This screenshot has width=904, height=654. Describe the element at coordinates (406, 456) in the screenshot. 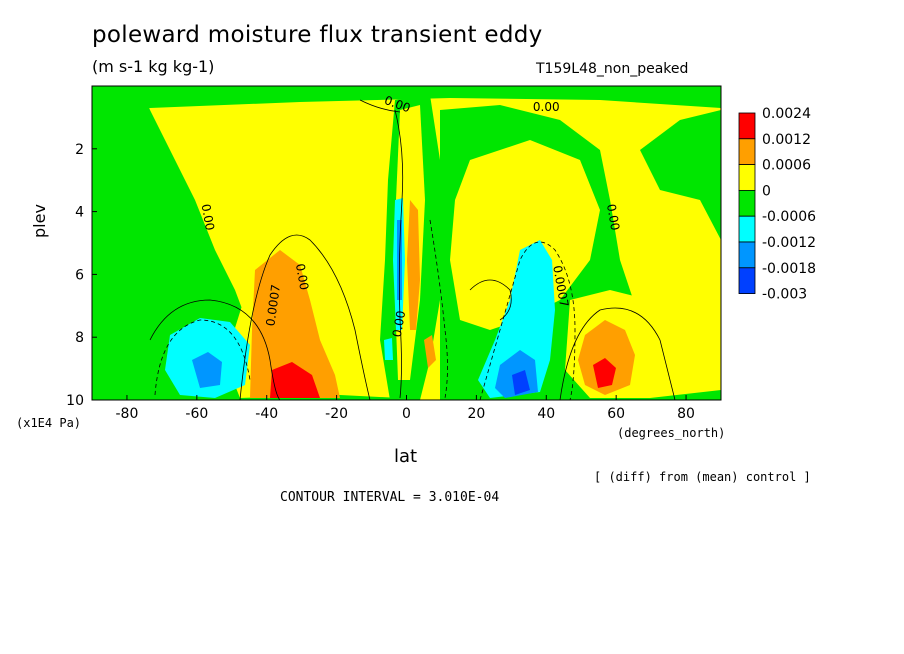

I see `x-axis-label: lat` at that location.